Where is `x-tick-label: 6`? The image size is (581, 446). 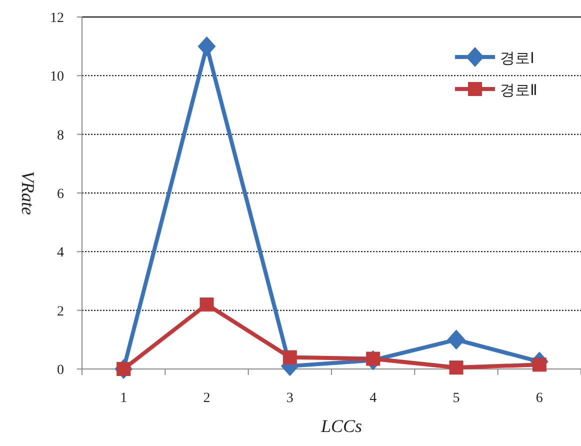
x-tick-label: 6 is located at coordinates (539, 398).